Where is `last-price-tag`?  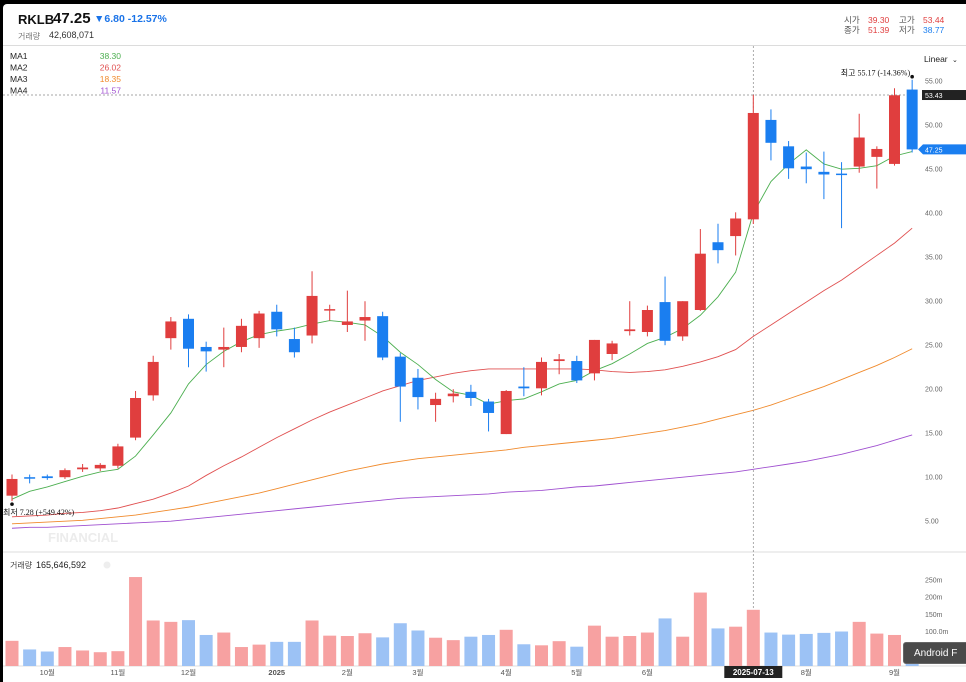
last-price-tag is located at coordinates (942, 149).